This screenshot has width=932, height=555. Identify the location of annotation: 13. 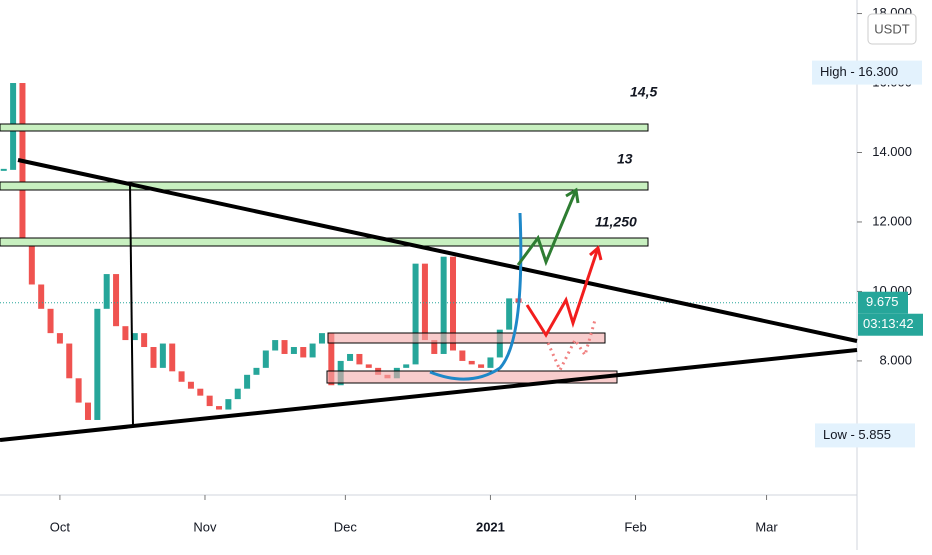
(625, 159).